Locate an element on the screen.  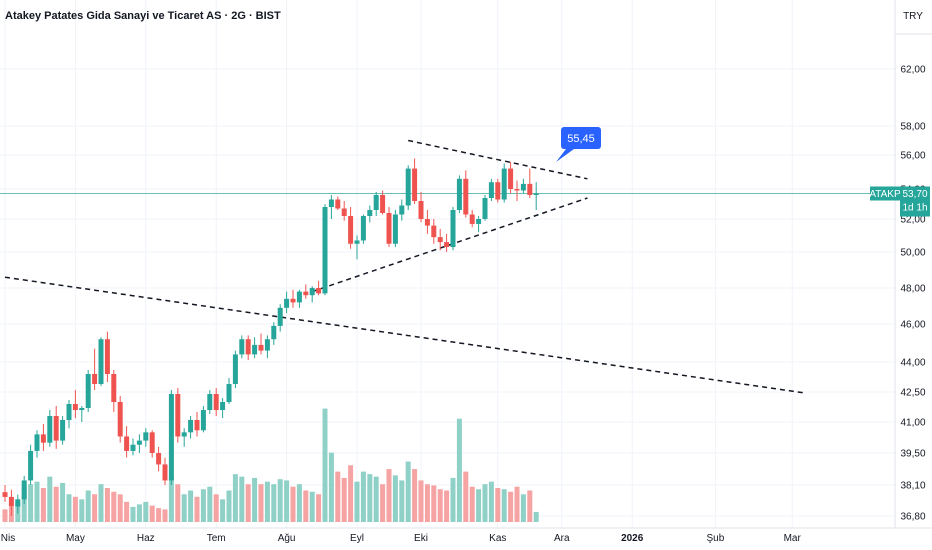
price-tick-label: 39,50 is located at coordinates (912, 454).